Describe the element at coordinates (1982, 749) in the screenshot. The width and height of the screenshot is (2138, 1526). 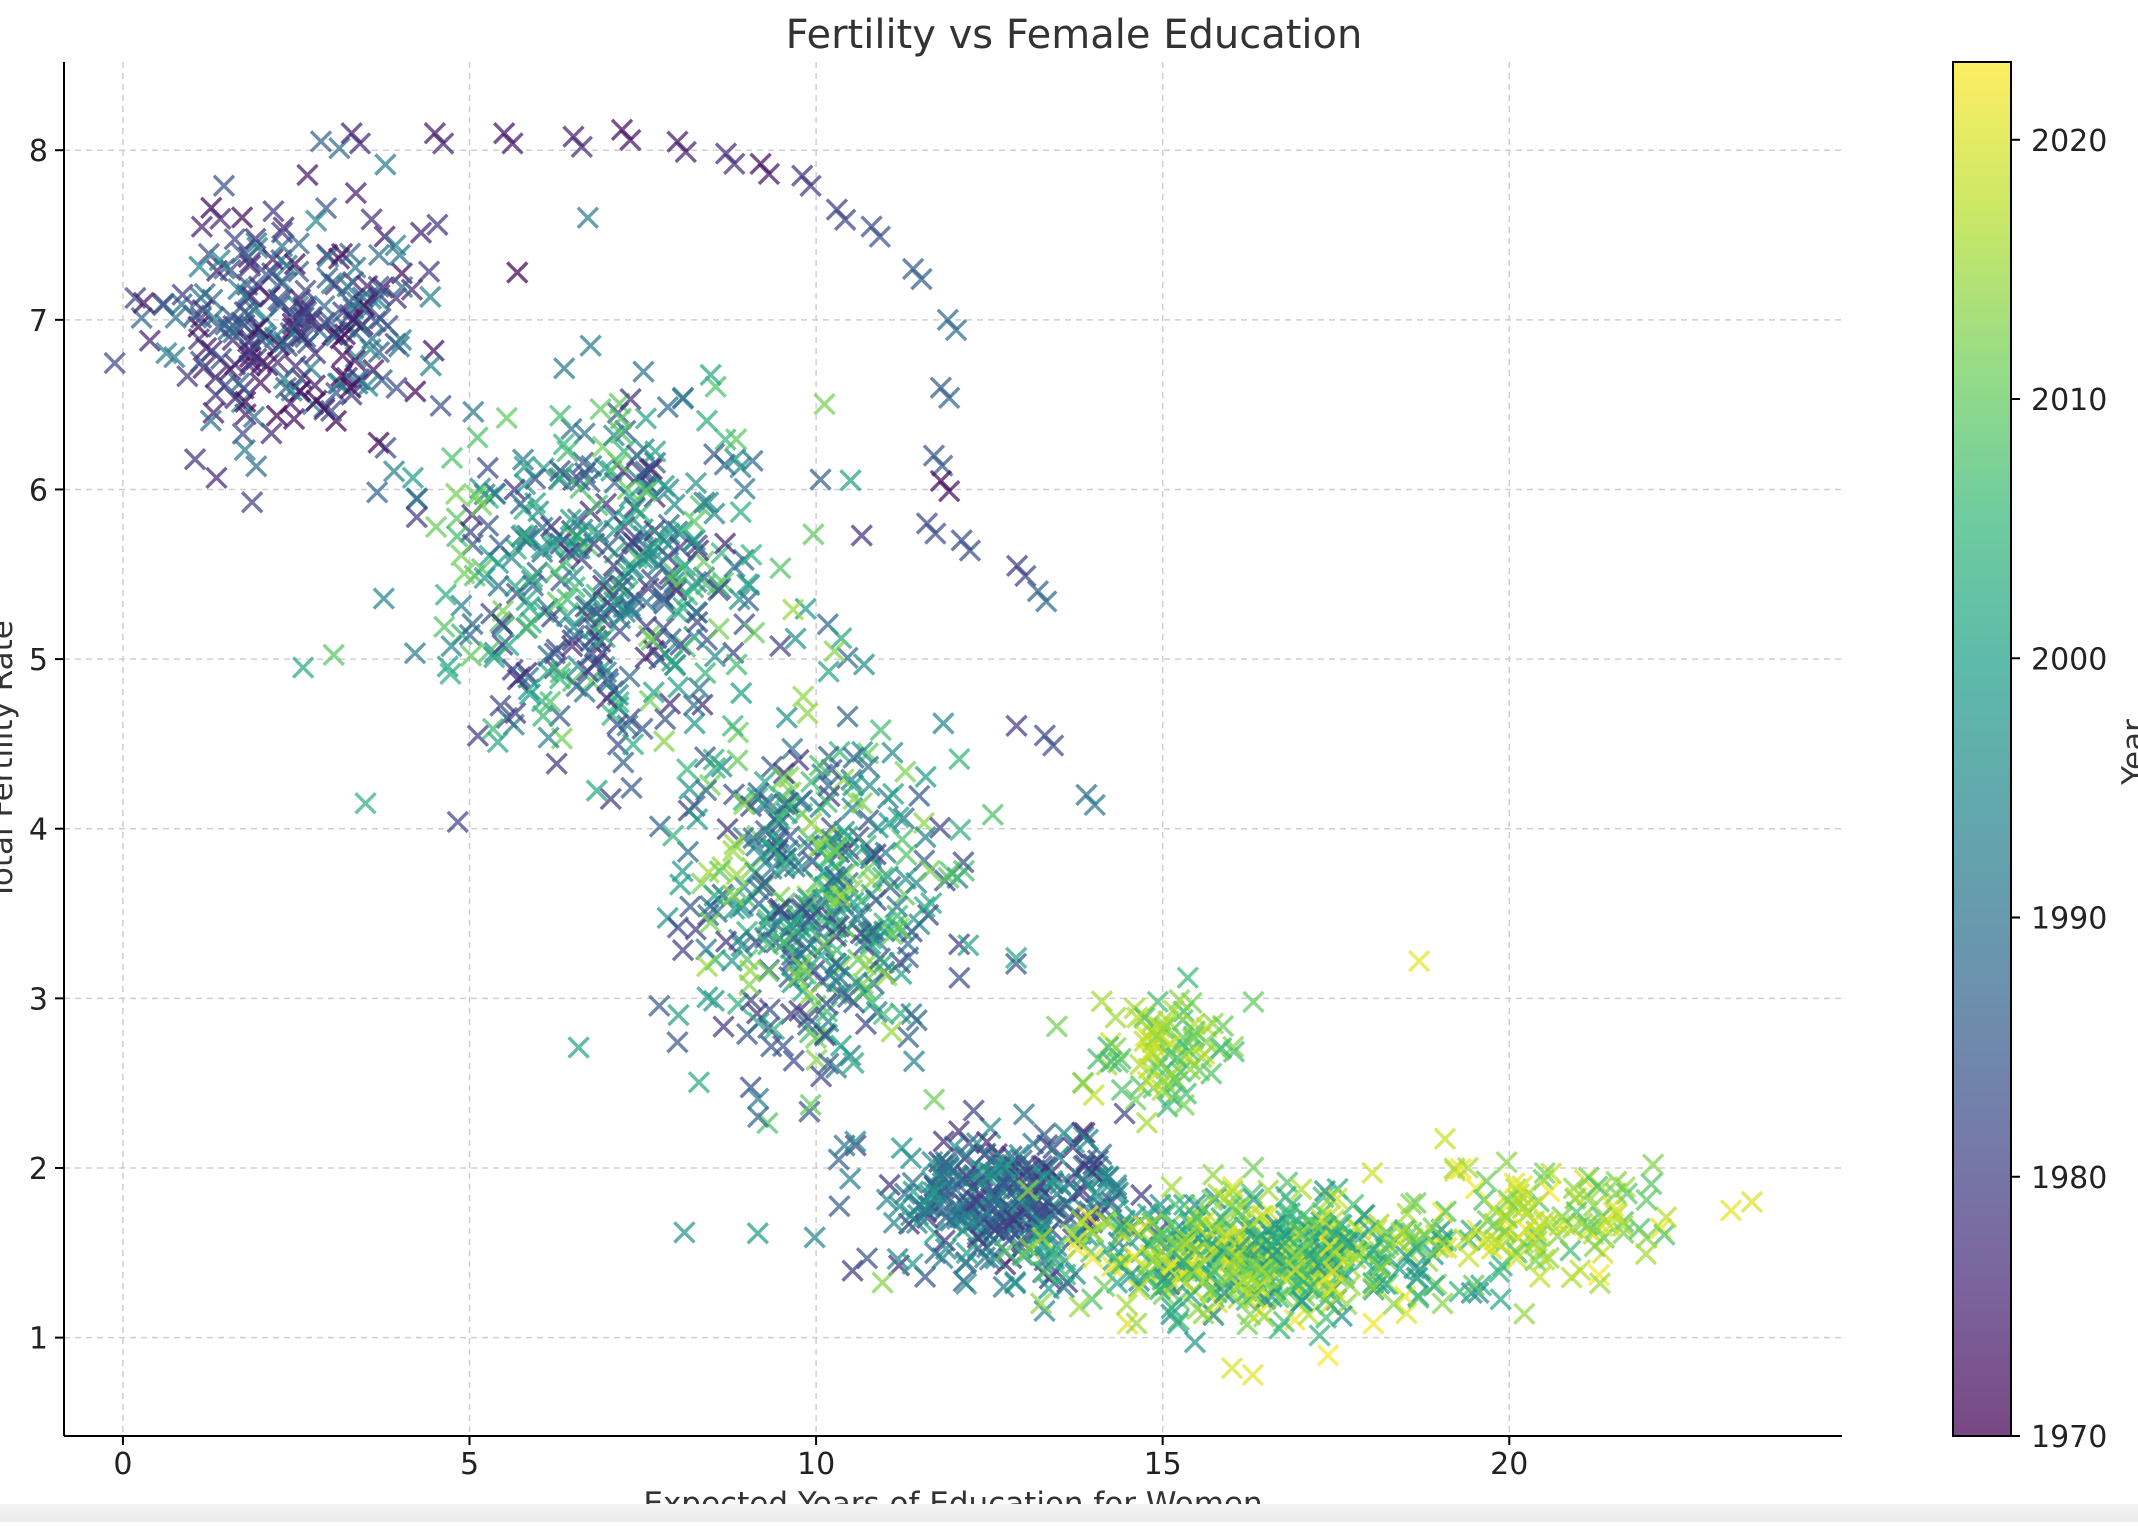
I see `colorbar` at that location.